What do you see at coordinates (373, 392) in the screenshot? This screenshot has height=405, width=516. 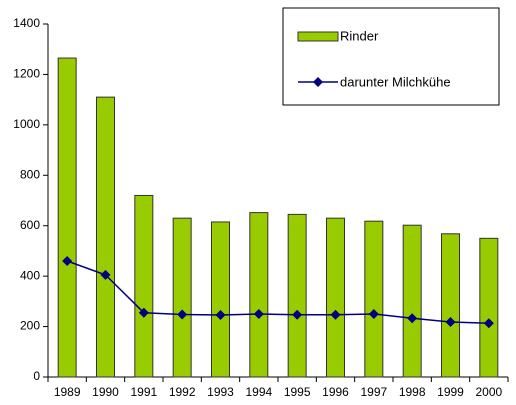 I see `x-tick-label: 1997` at bounding box center [373, 392].